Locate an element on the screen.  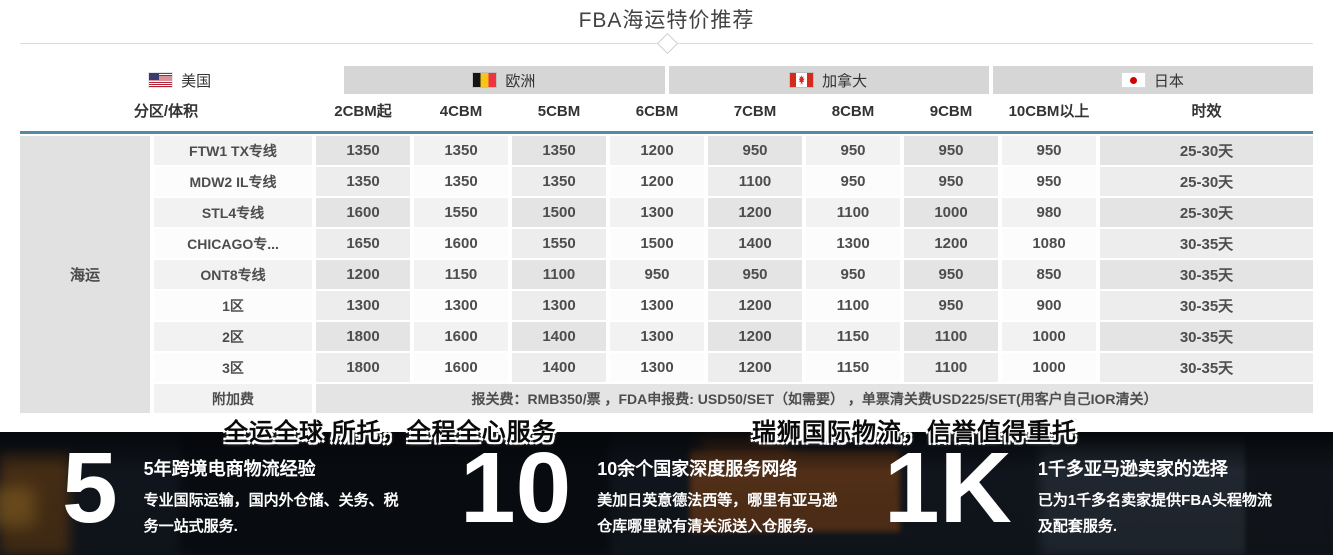
row-label: 2区 is located at coordinates (233, 336).